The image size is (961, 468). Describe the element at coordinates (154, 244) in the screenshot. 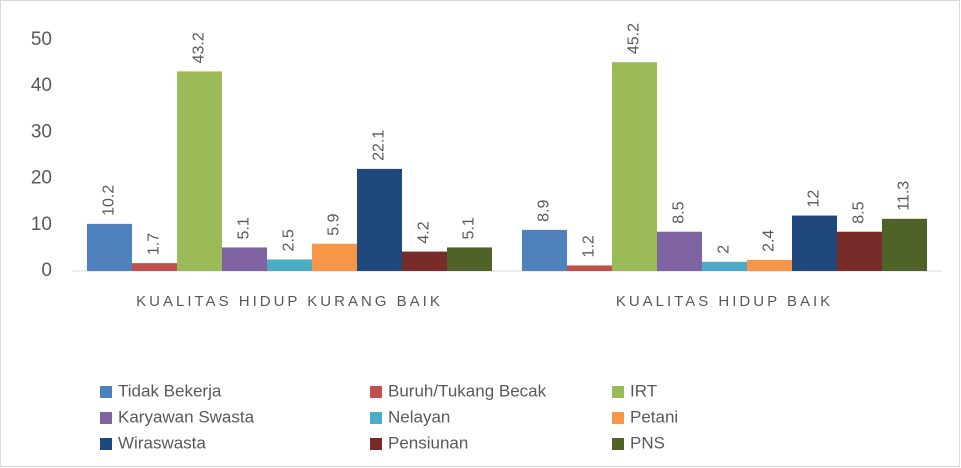

I see `data-label: 1.7` at that location.